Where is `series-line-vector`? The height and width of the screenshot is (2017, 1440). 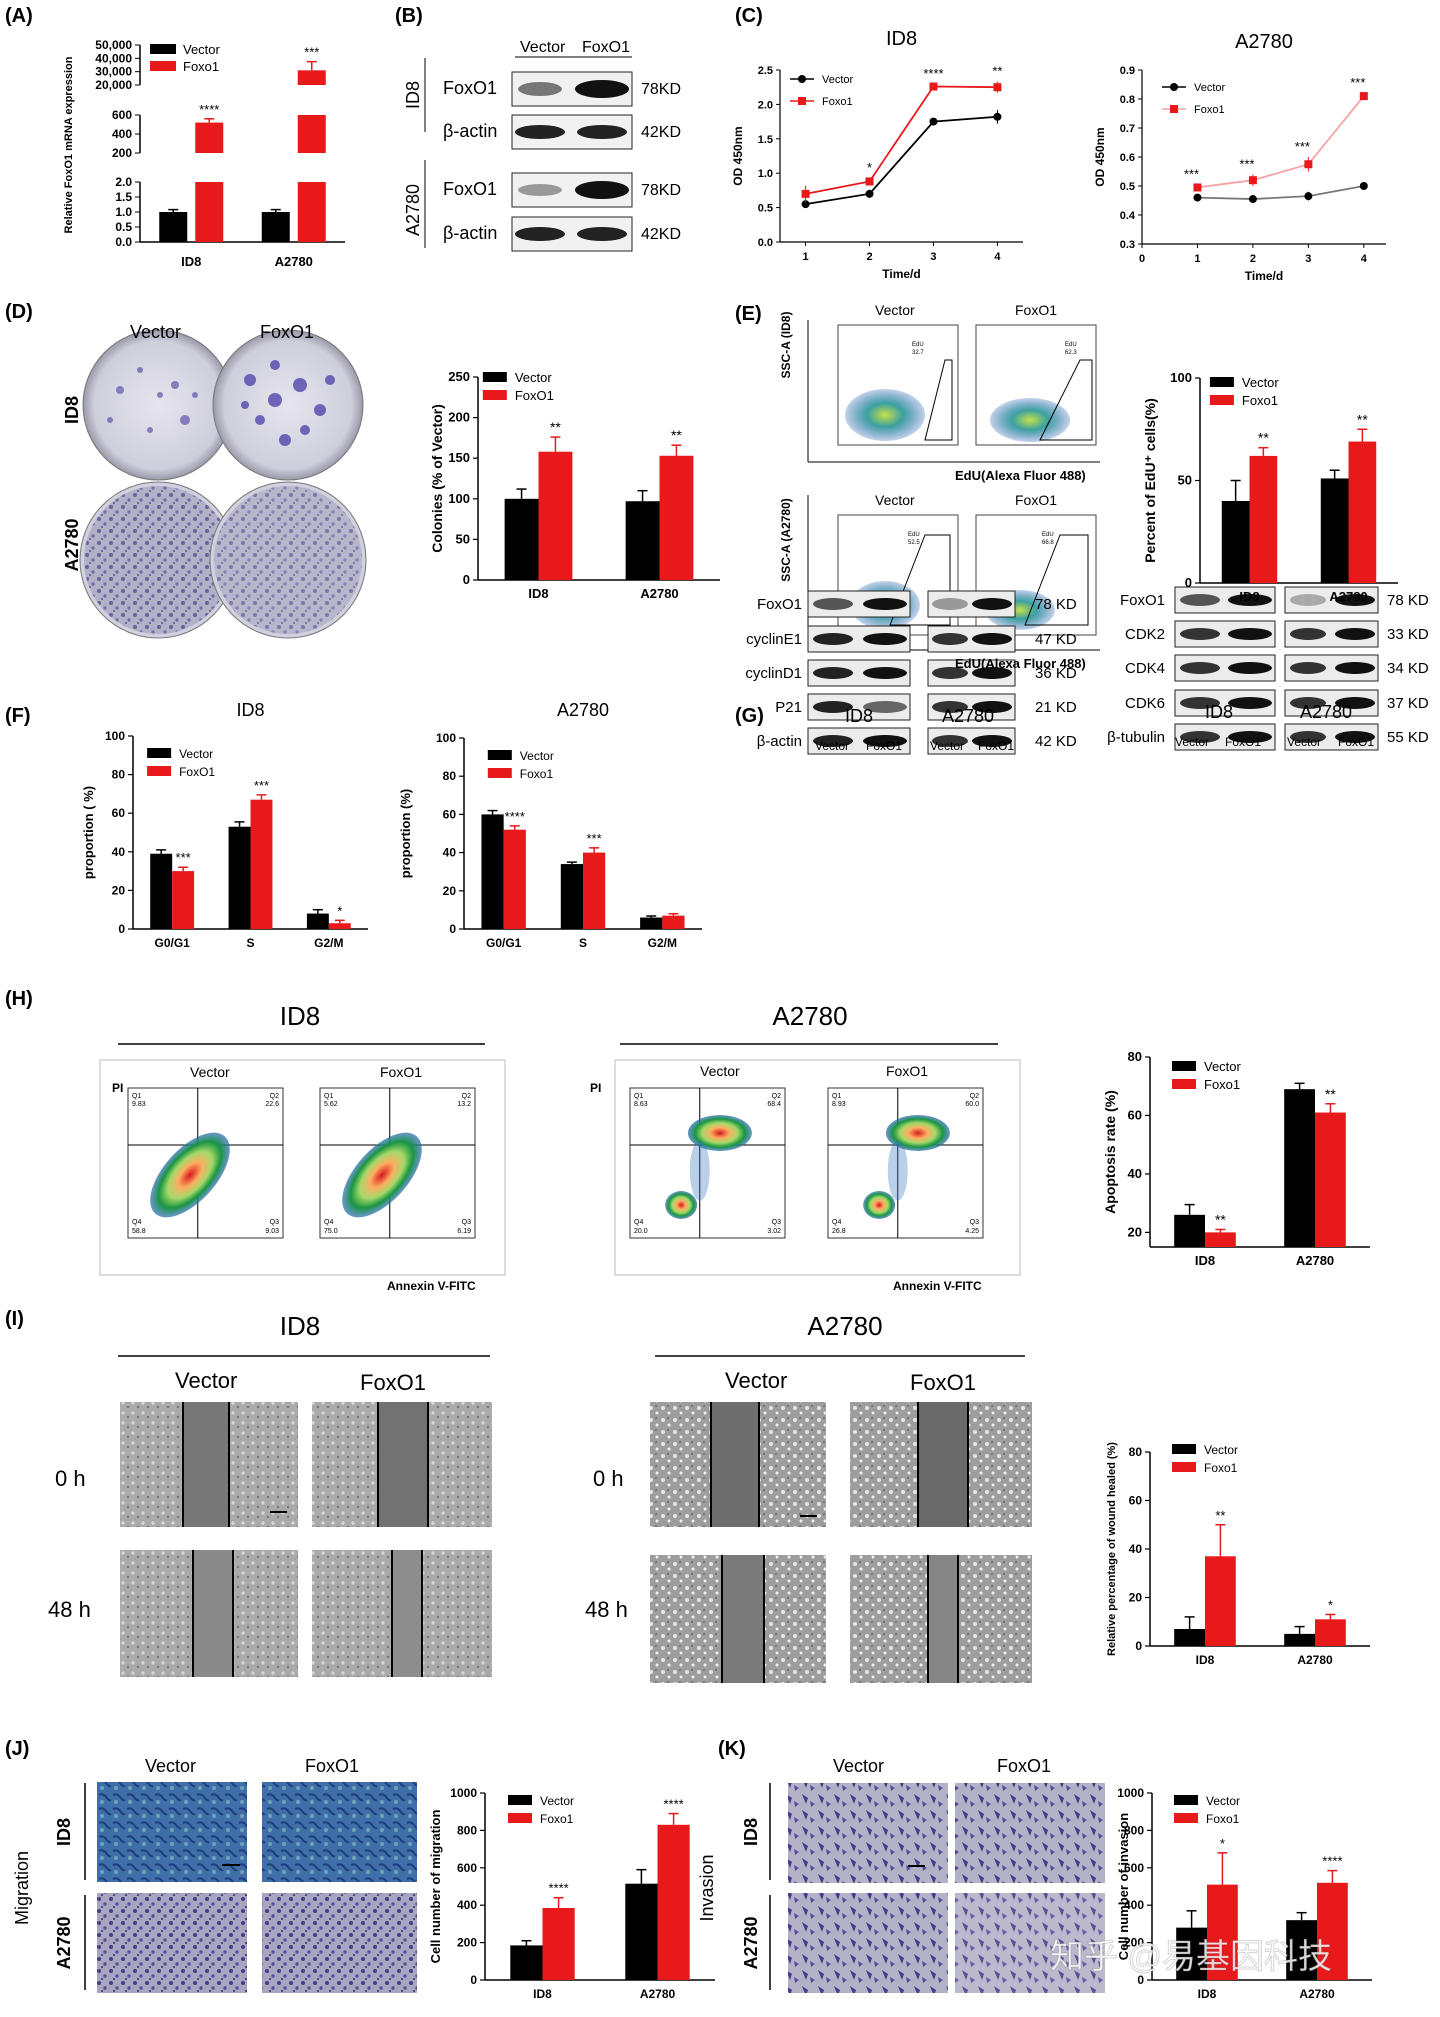 series-line-vector is located at coordinates (1280, 192).